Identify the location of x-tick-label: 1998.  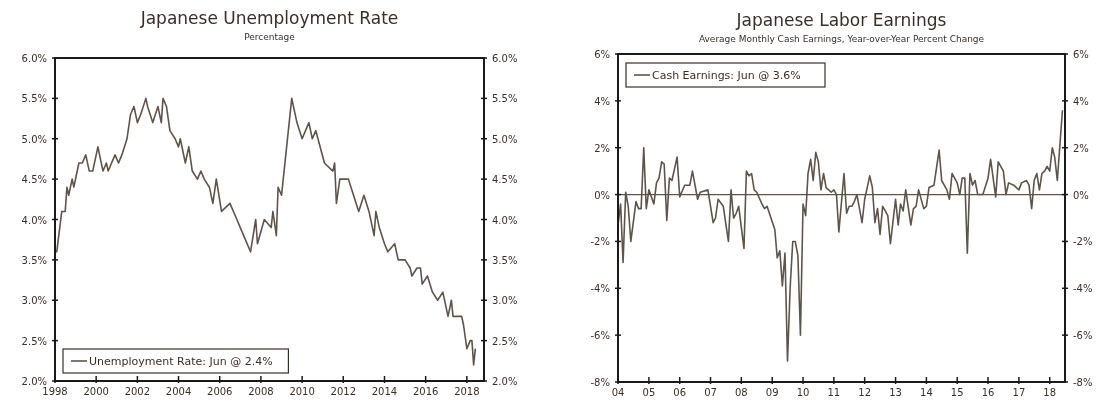
(55, 391).